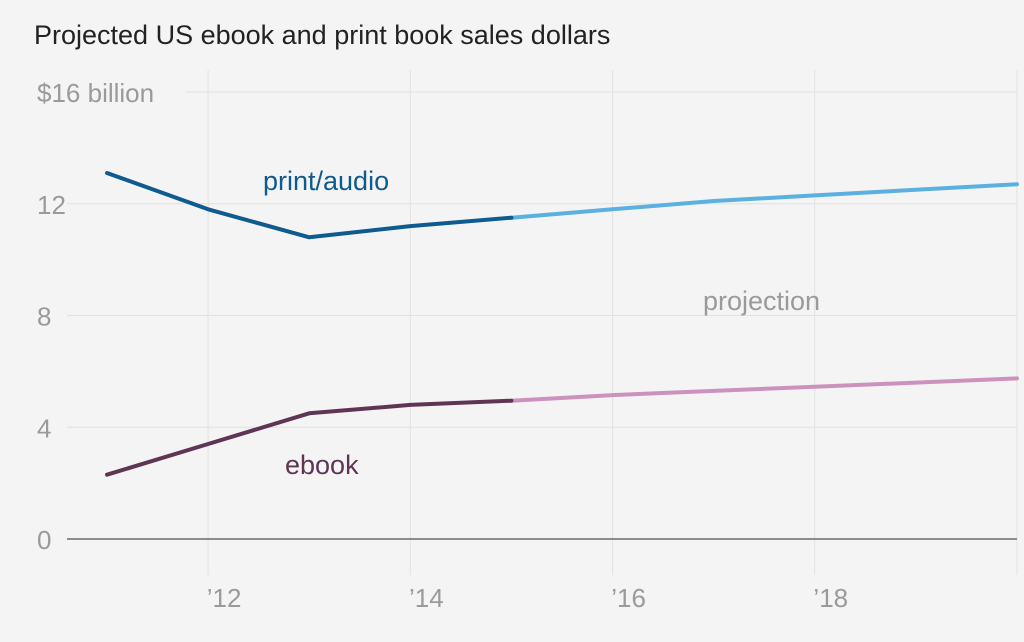 This screenshot has width=1024, height=642. What do you see at coordinates (224, 598) in the screenshot?
I see `x-tick-label: ’12` at bounding box center [224, 598].